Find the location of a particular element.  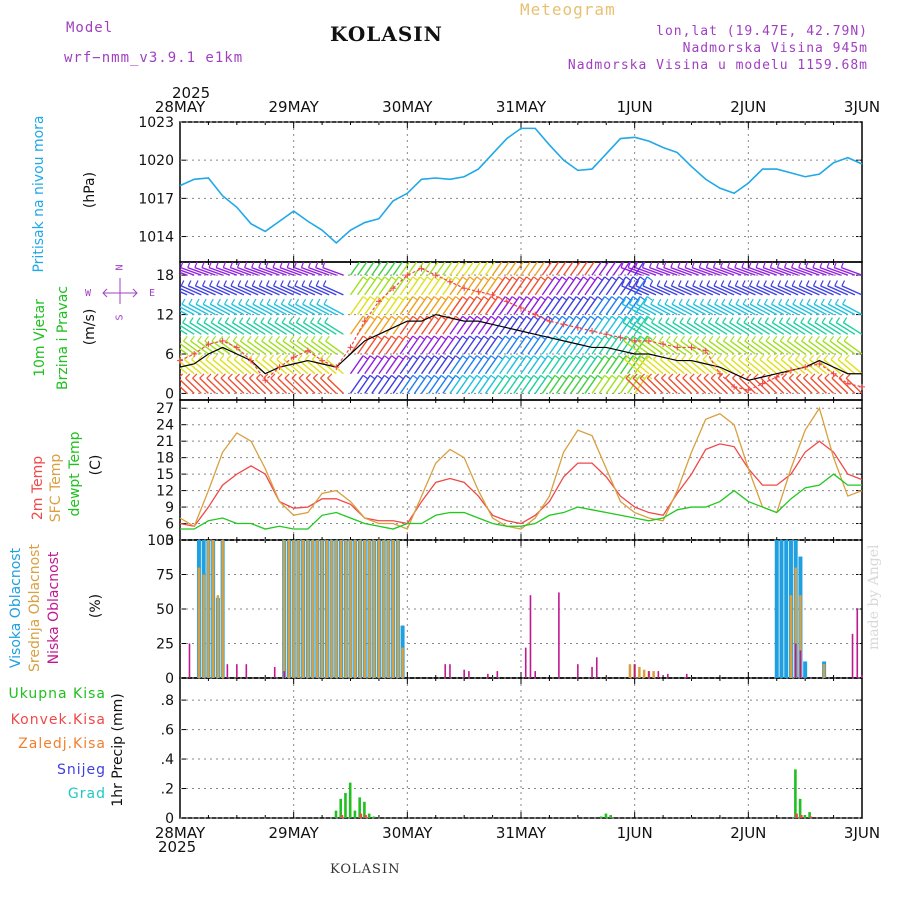

mid-cloud-bar is located at coordinates (331, 609).